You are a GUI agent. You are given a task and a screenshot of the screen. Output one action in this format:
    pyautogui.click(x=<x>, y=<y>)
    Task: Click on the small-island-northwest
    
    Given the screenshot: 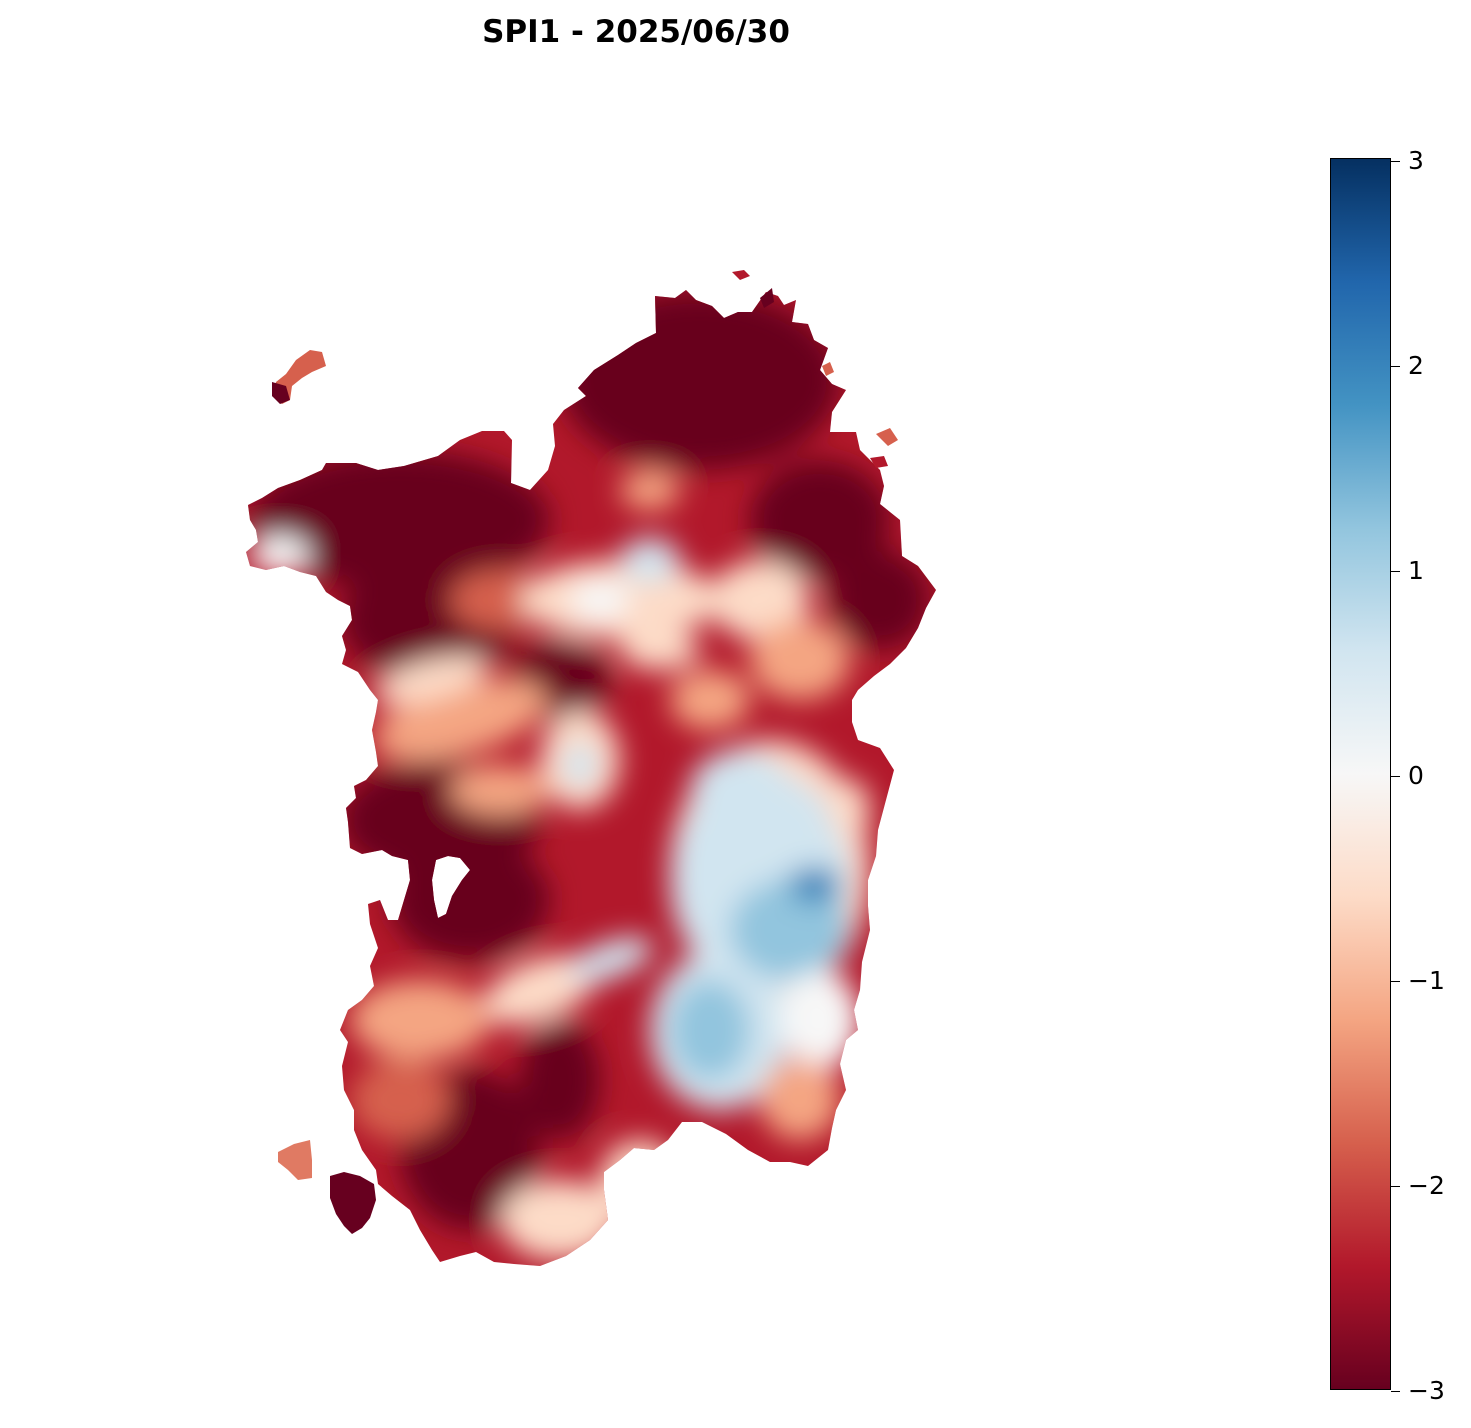 What is the action you would take?
    pyautogui.click(x=299, y=377)
    